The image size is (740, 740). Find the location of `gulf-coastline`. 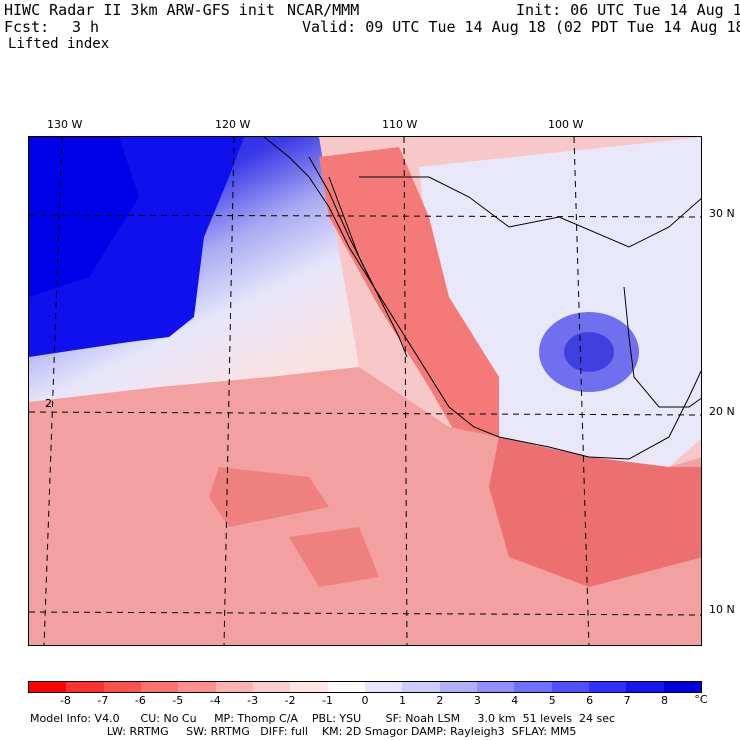

gulf-coastline is located at coordinates (662, 347).